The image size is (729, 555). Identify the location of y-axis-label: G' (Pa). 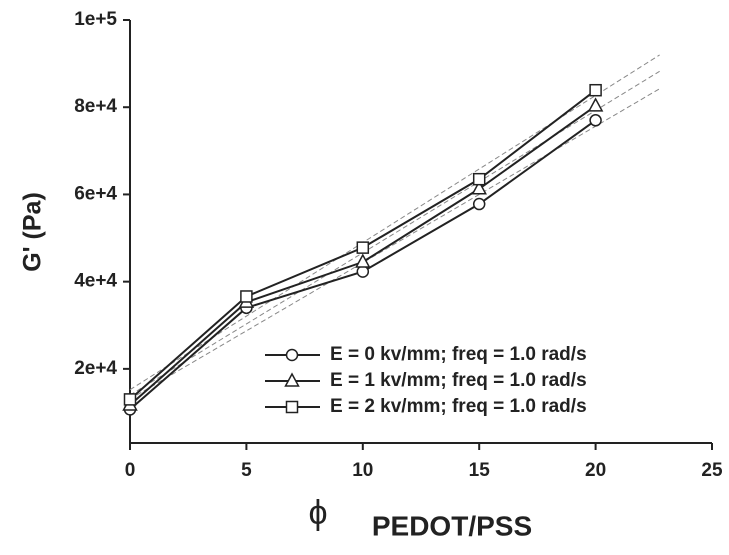
(33, 232).